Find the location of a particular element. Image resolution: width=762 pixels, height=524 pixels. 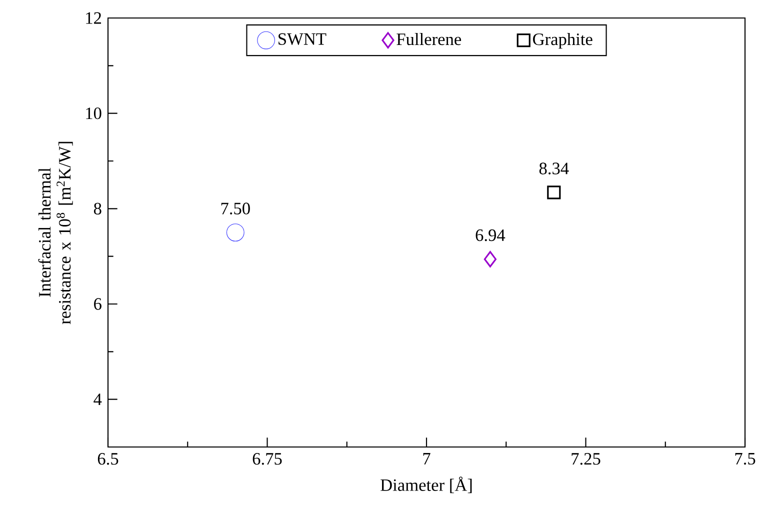

x-tick-label: 6.75 is located at coordinates (267, 459).